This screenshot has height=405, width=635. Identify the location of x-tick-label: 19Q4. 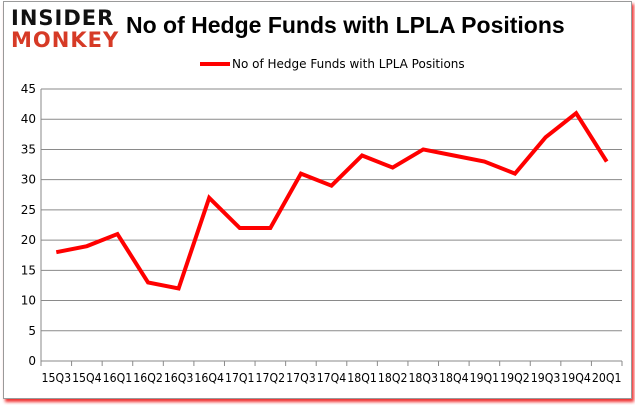
(576, 378).